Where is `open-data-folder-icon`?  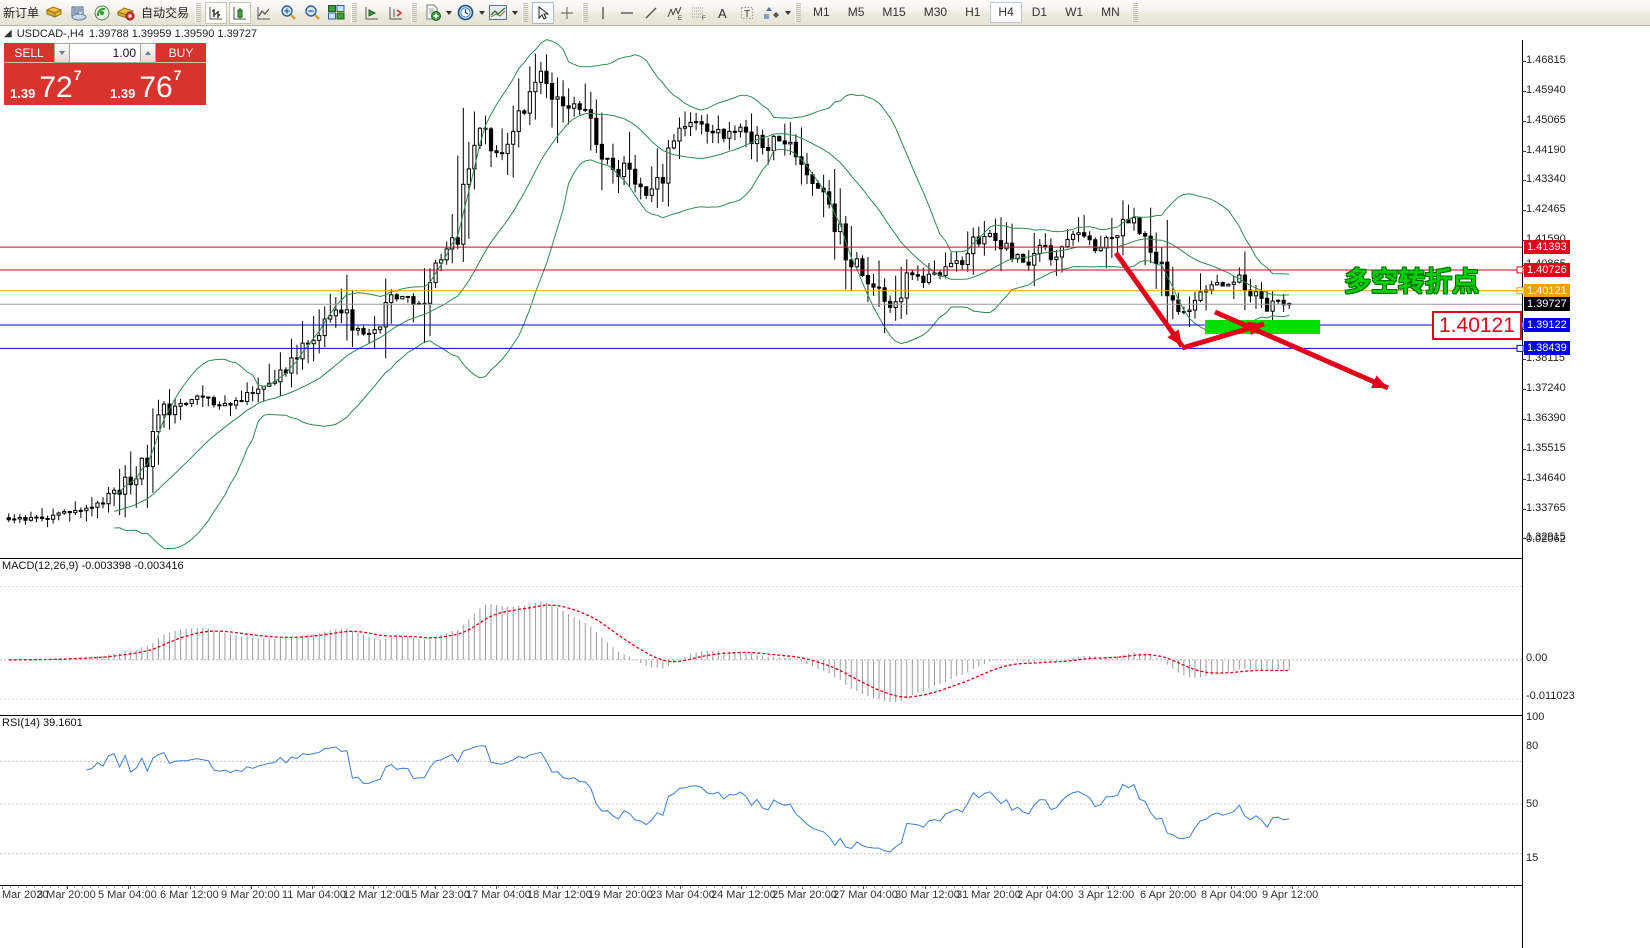
open-data-folder-icon is located at coordinates (54, 13).